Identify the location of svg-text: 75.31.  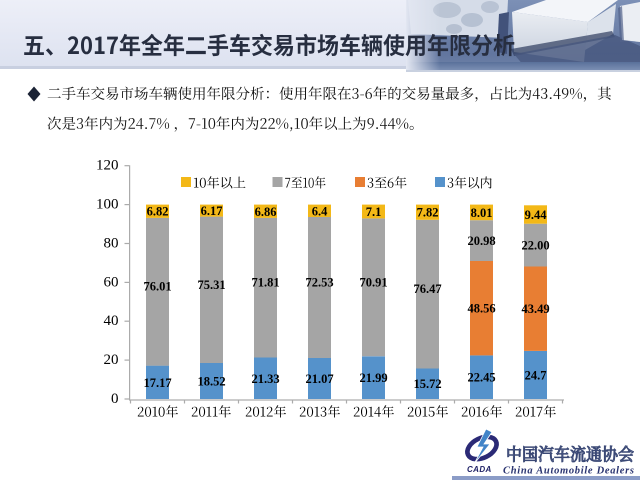
(211, 285).